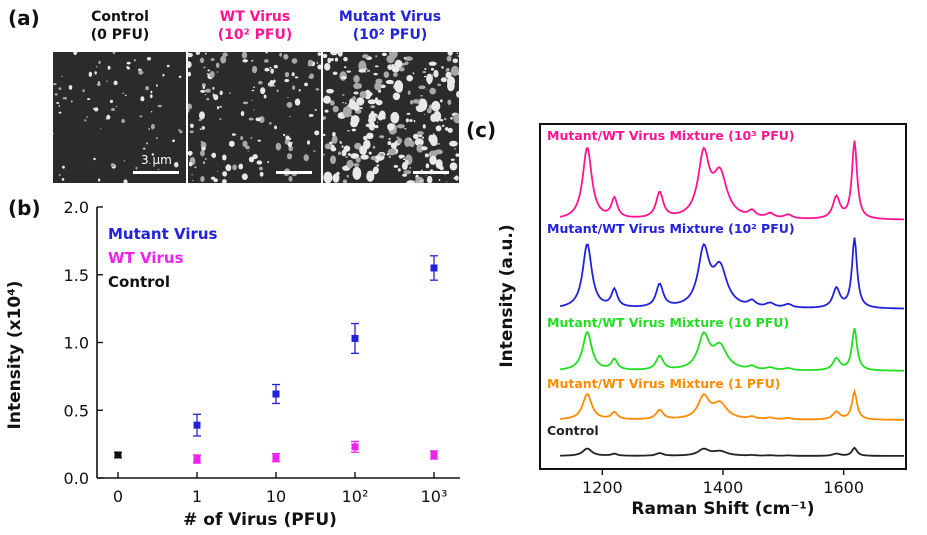 This screenshot has height=535, width=927. What do you see at coordinates (255, 26) in the screenshot?
I see `micrograph-title-wt: WT Virus (10² PFU)` at bounding box center [255, 26].